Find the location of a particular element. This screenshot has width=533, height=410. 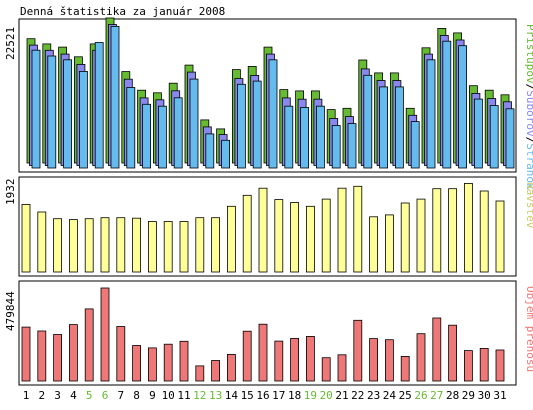

x-day-label: 3 is located at coordinates (57, 395).